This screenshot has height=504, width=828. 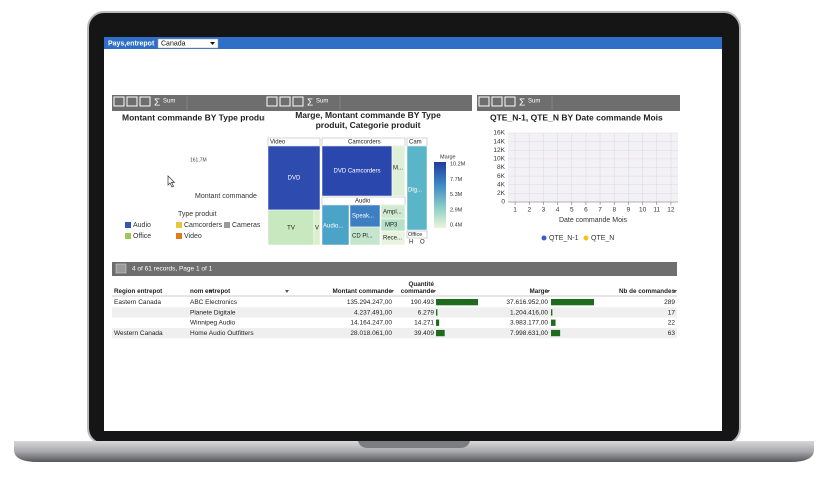 What do you see at coordinates (222, 333) in the screenshot?
I see `table-cell: Home Audio Outfitters` at bounding box center [222, 333].